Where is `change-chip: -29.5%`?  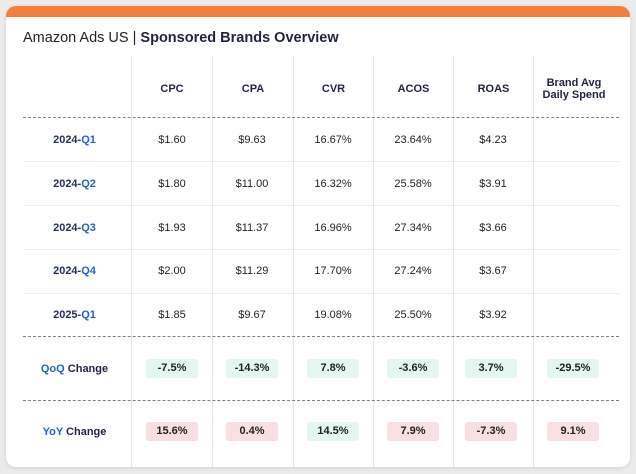 change-chip: -29.5% is located at coordinates (573, 368).